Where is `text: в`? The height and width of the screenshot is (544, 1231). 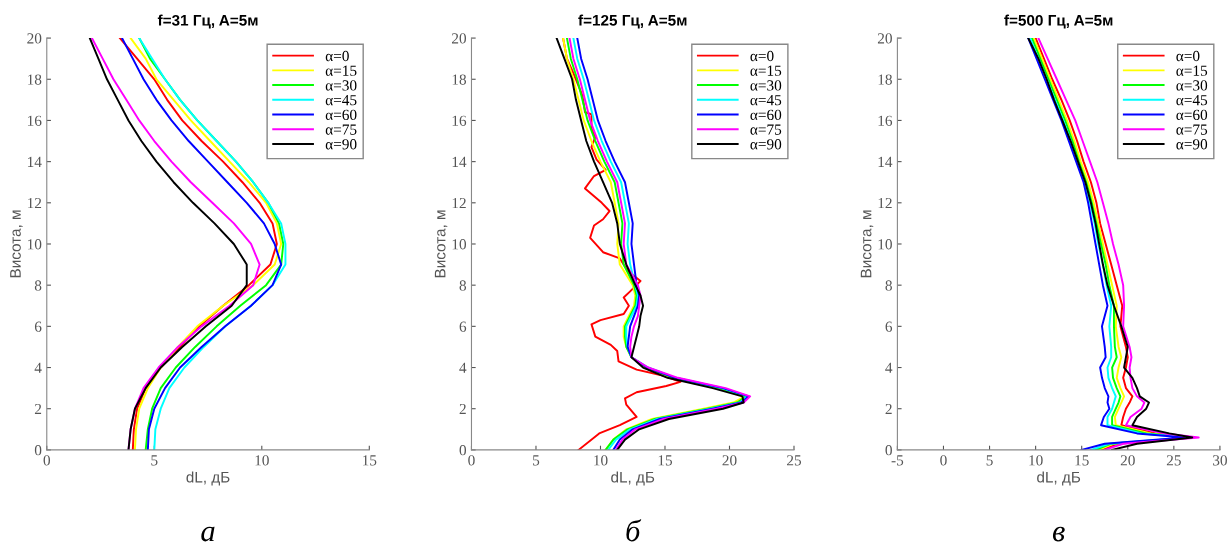
text: в is located at coordinates (1058, 534).